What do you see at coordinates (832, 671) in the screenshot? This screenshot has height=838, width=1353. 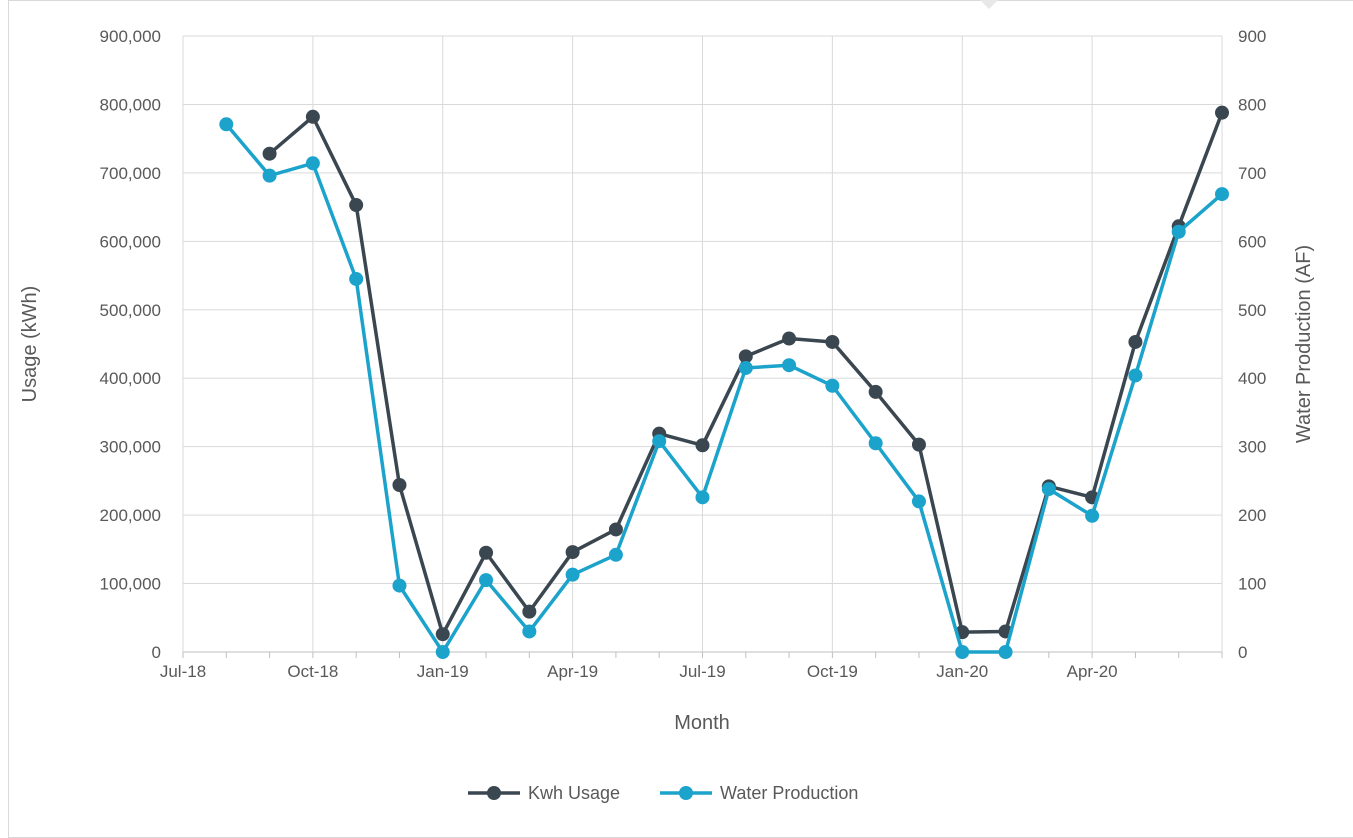 I see `x-tick-label: Oct-19` at bounding box center [832, 671].